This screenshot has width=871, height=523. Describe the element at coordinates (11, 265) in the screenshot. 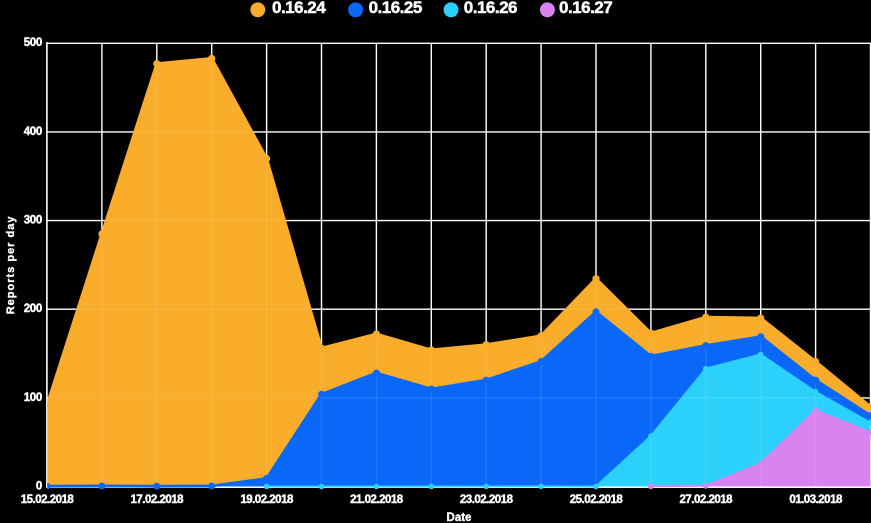

I see `svg-text: Reports per day` at that location.